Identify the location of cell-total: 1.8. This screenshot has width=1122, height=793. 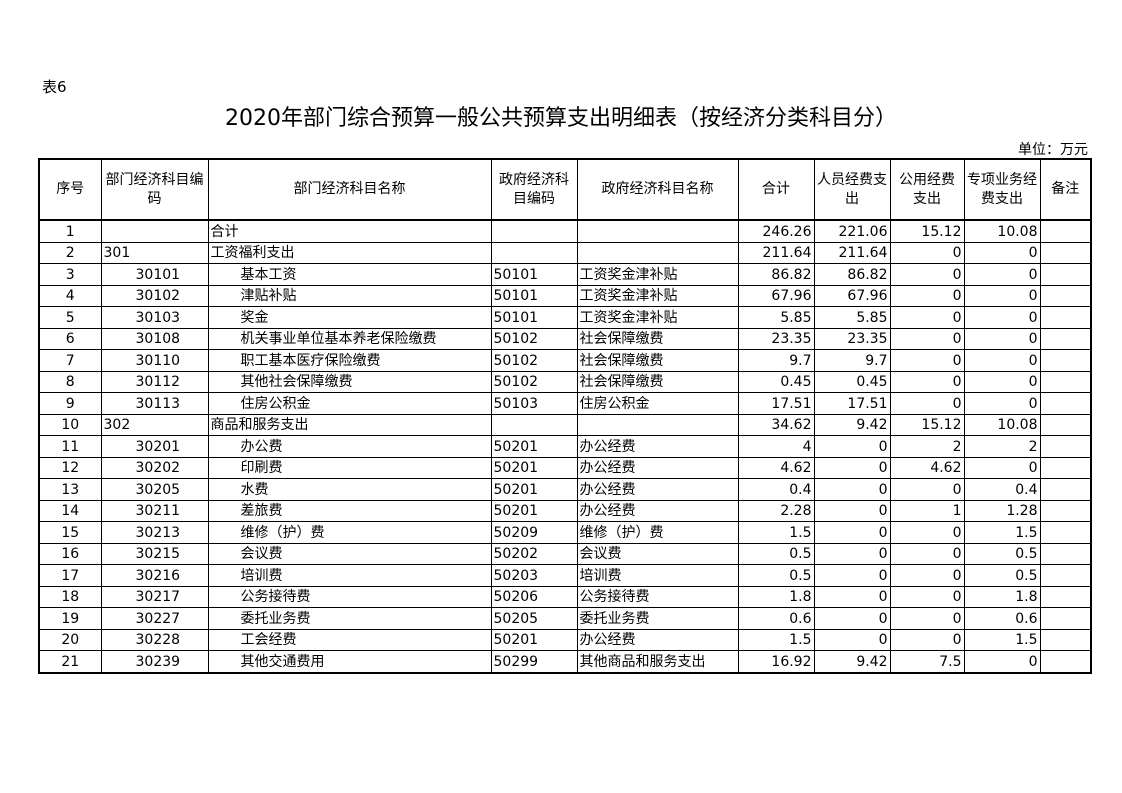
(776, 596).